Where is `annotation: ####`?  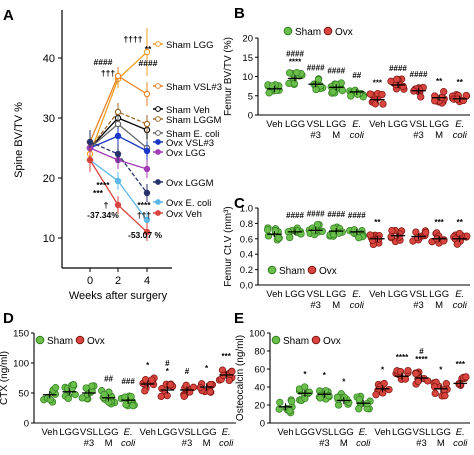 annotation: #### is located at coordinates (148, 63).